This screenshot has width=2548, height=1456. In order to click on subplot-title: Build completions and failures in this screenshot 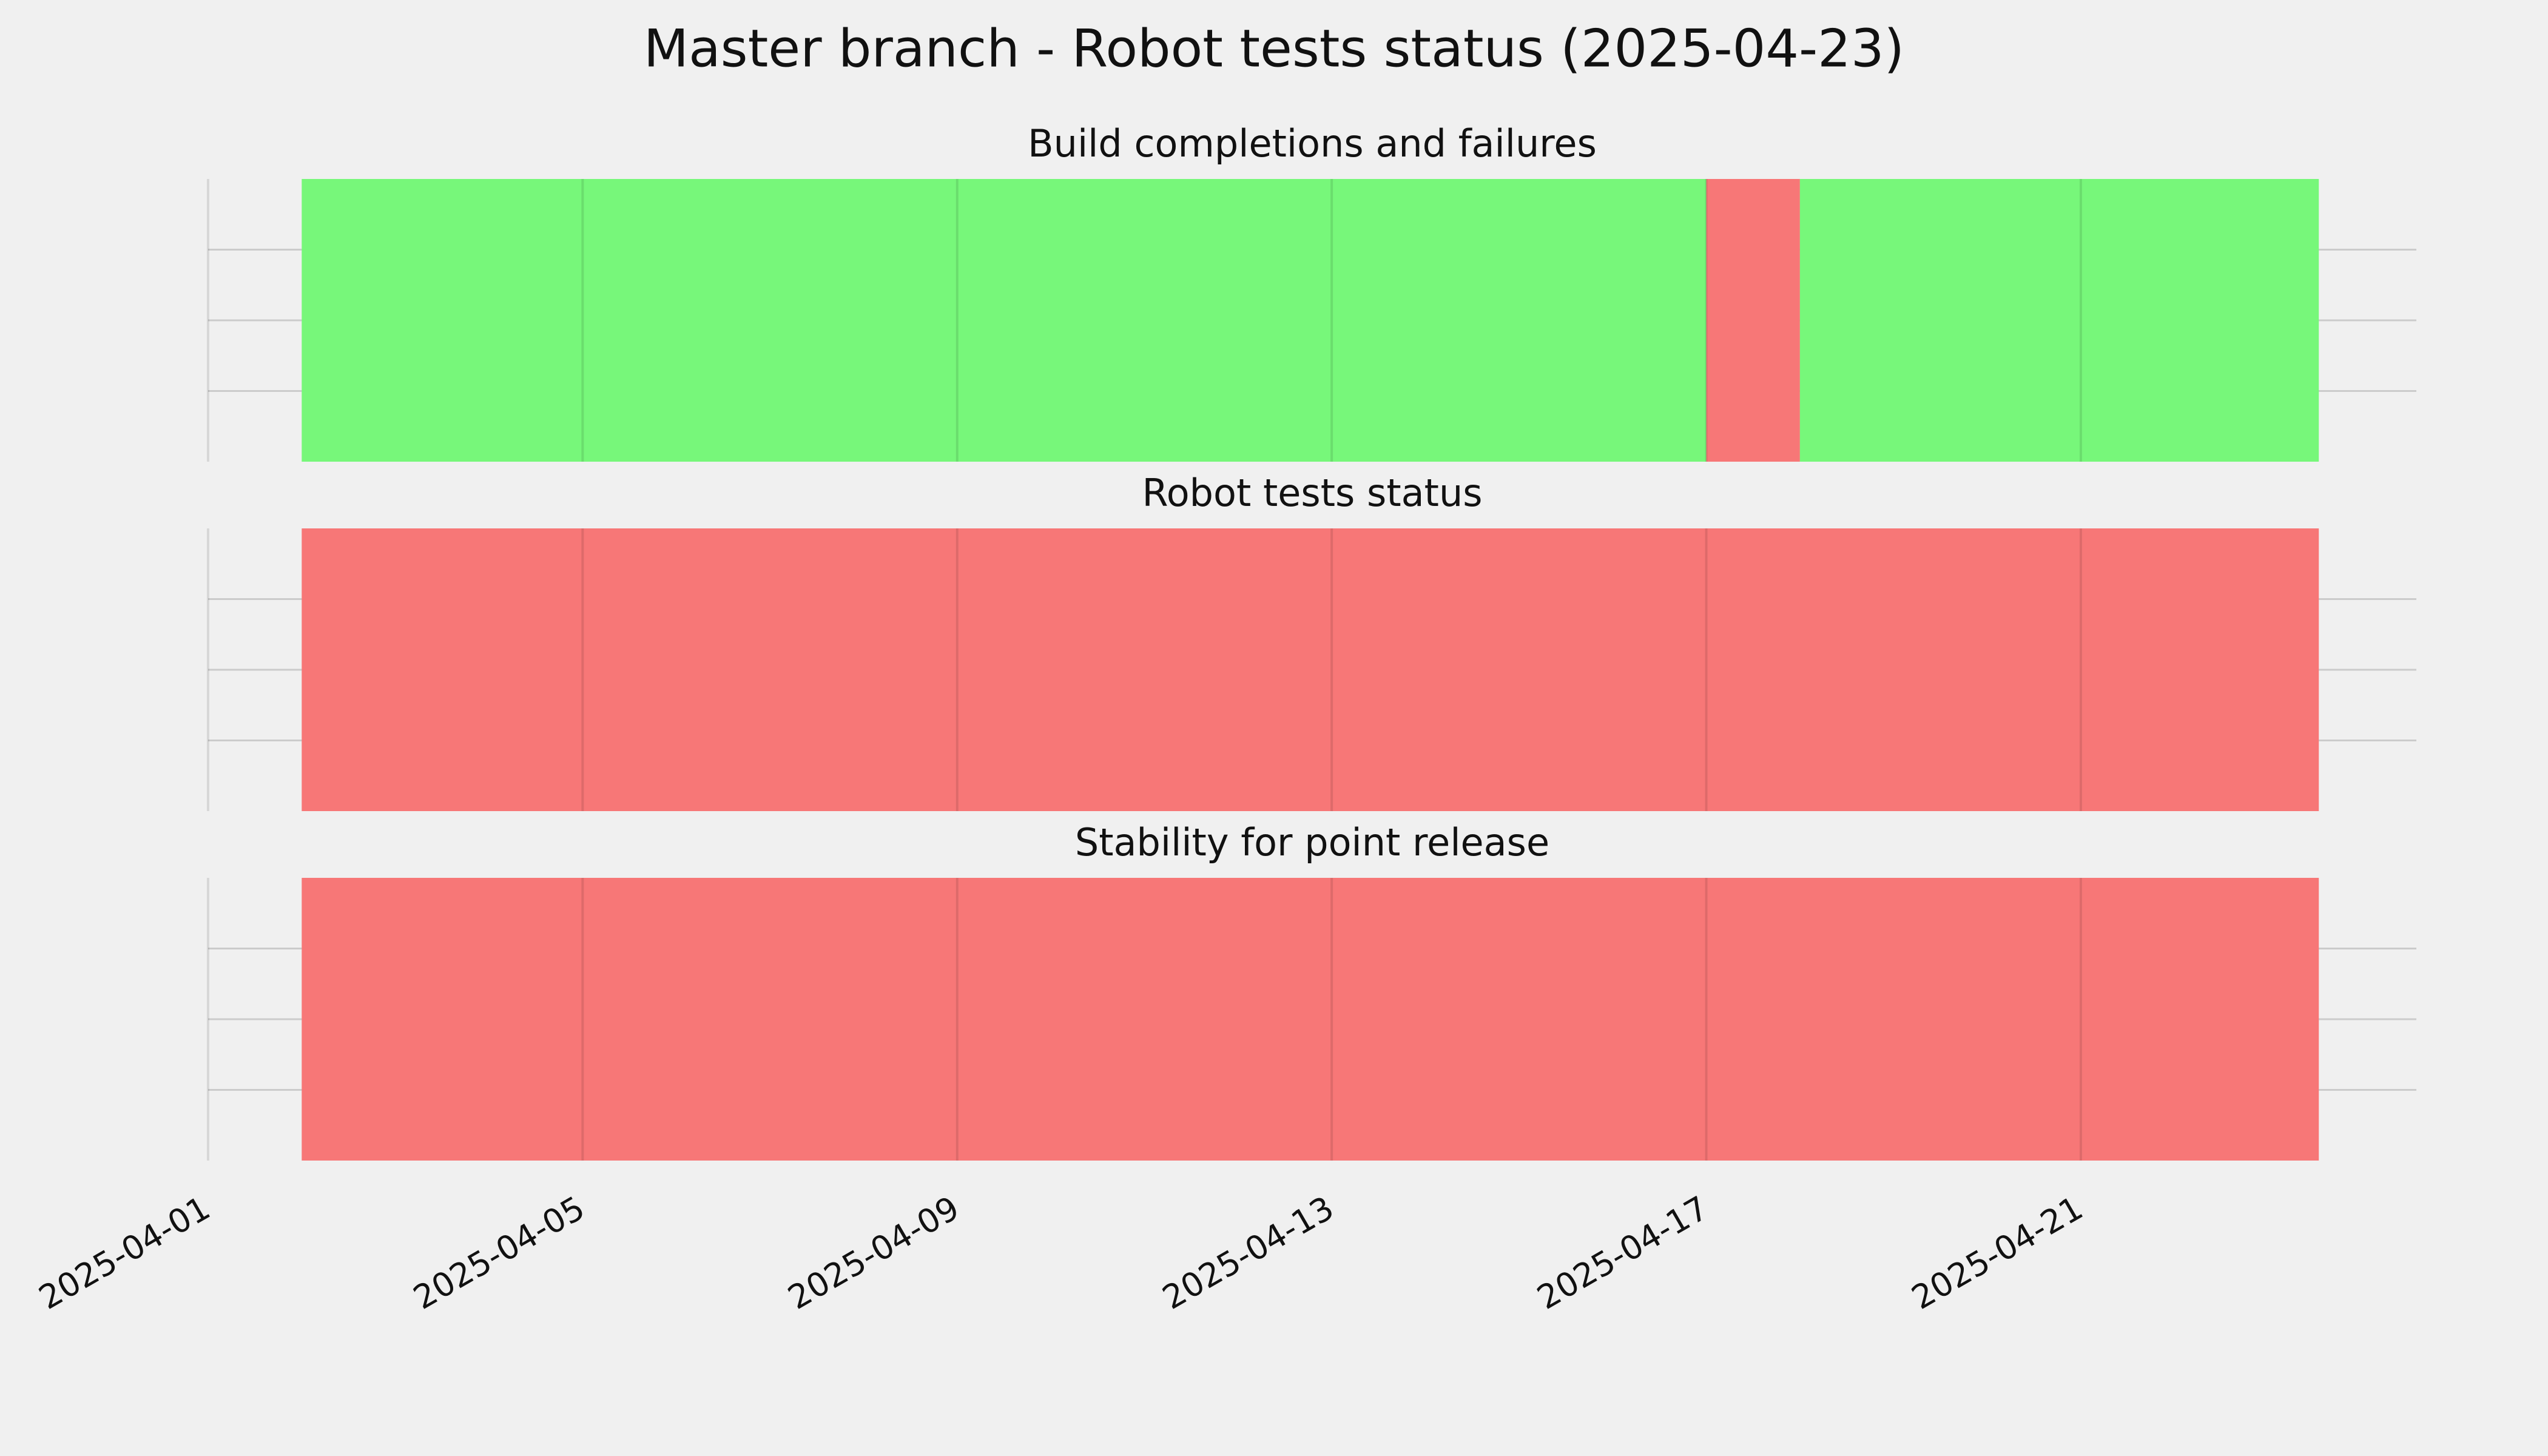, I will do `click(1312, 143)`.